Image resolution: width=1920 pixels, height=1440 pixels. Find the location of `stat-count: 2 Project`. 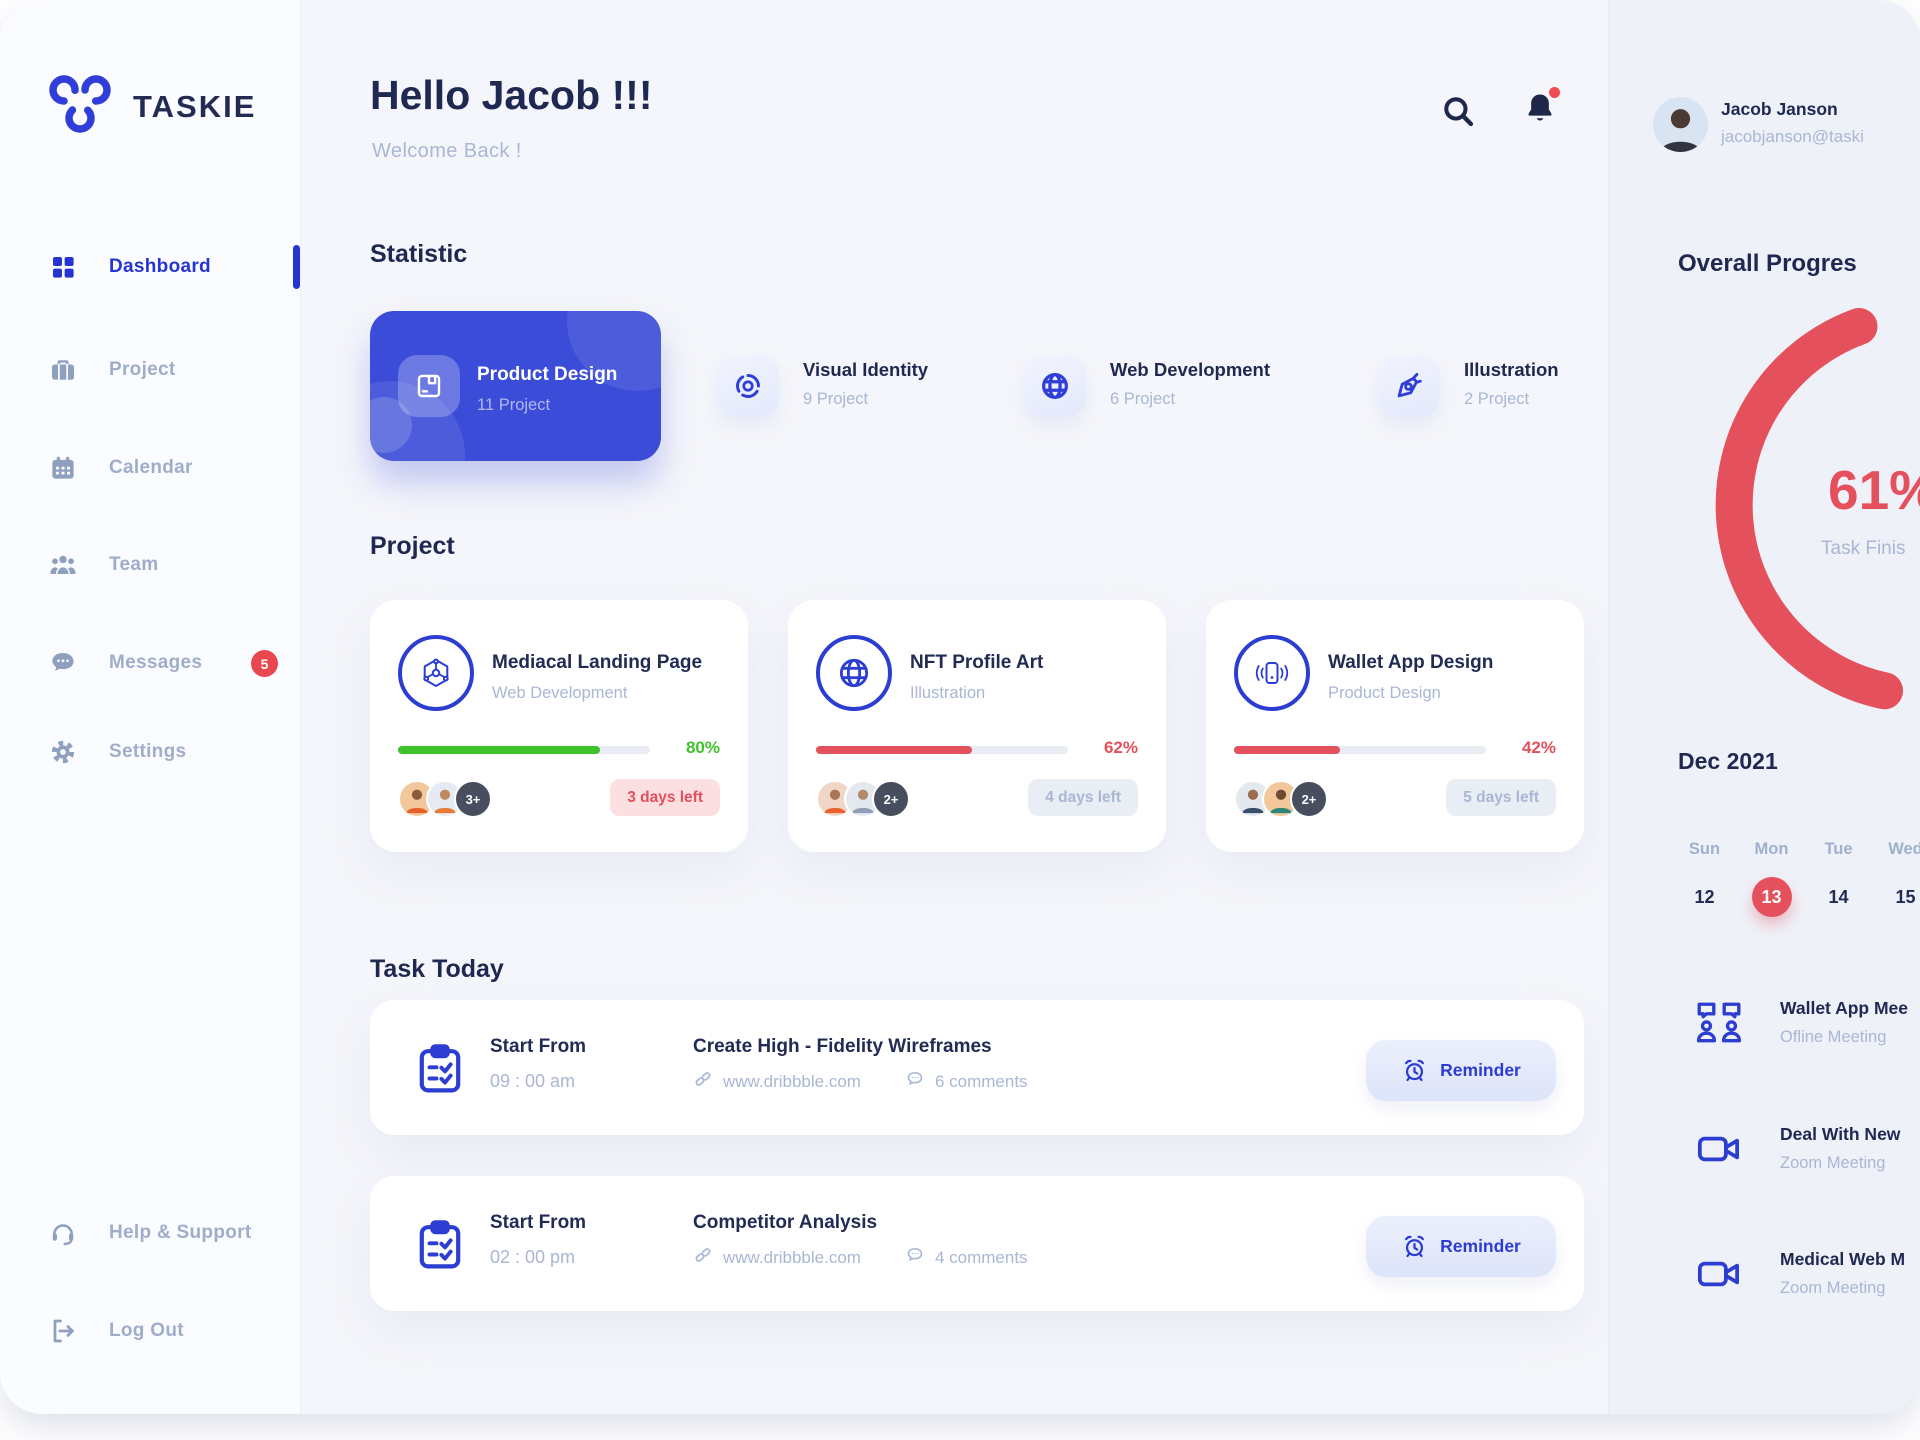

stat-count: 2 Project is located at coordinates (1497, 399).